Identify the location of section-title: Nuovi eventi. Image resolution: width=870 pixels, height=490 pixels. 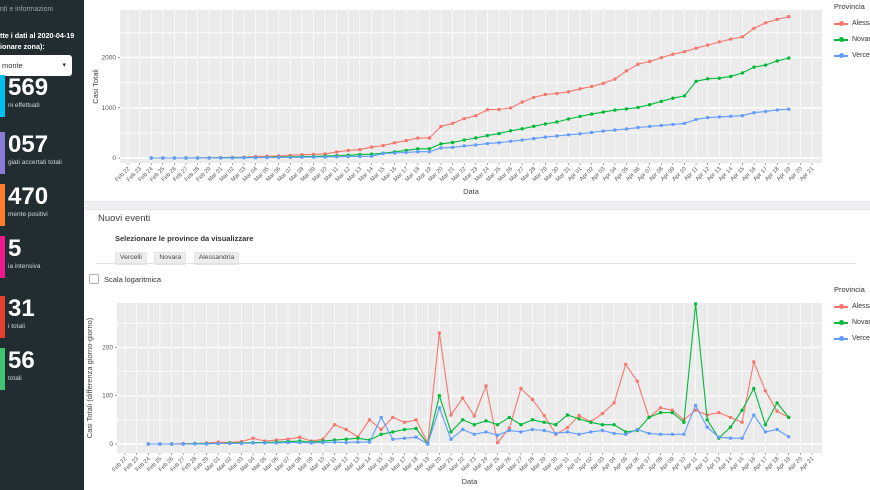
(124, 218).